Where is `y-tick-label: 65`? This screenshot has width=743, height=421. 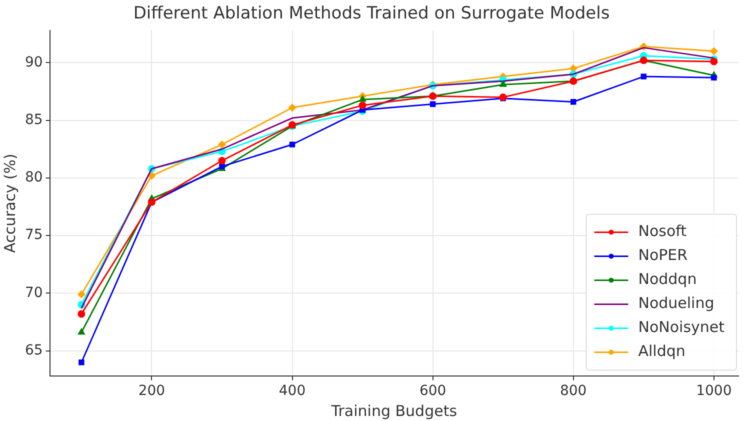 y-tick-label: 65 is located at coordinates (33, 350).